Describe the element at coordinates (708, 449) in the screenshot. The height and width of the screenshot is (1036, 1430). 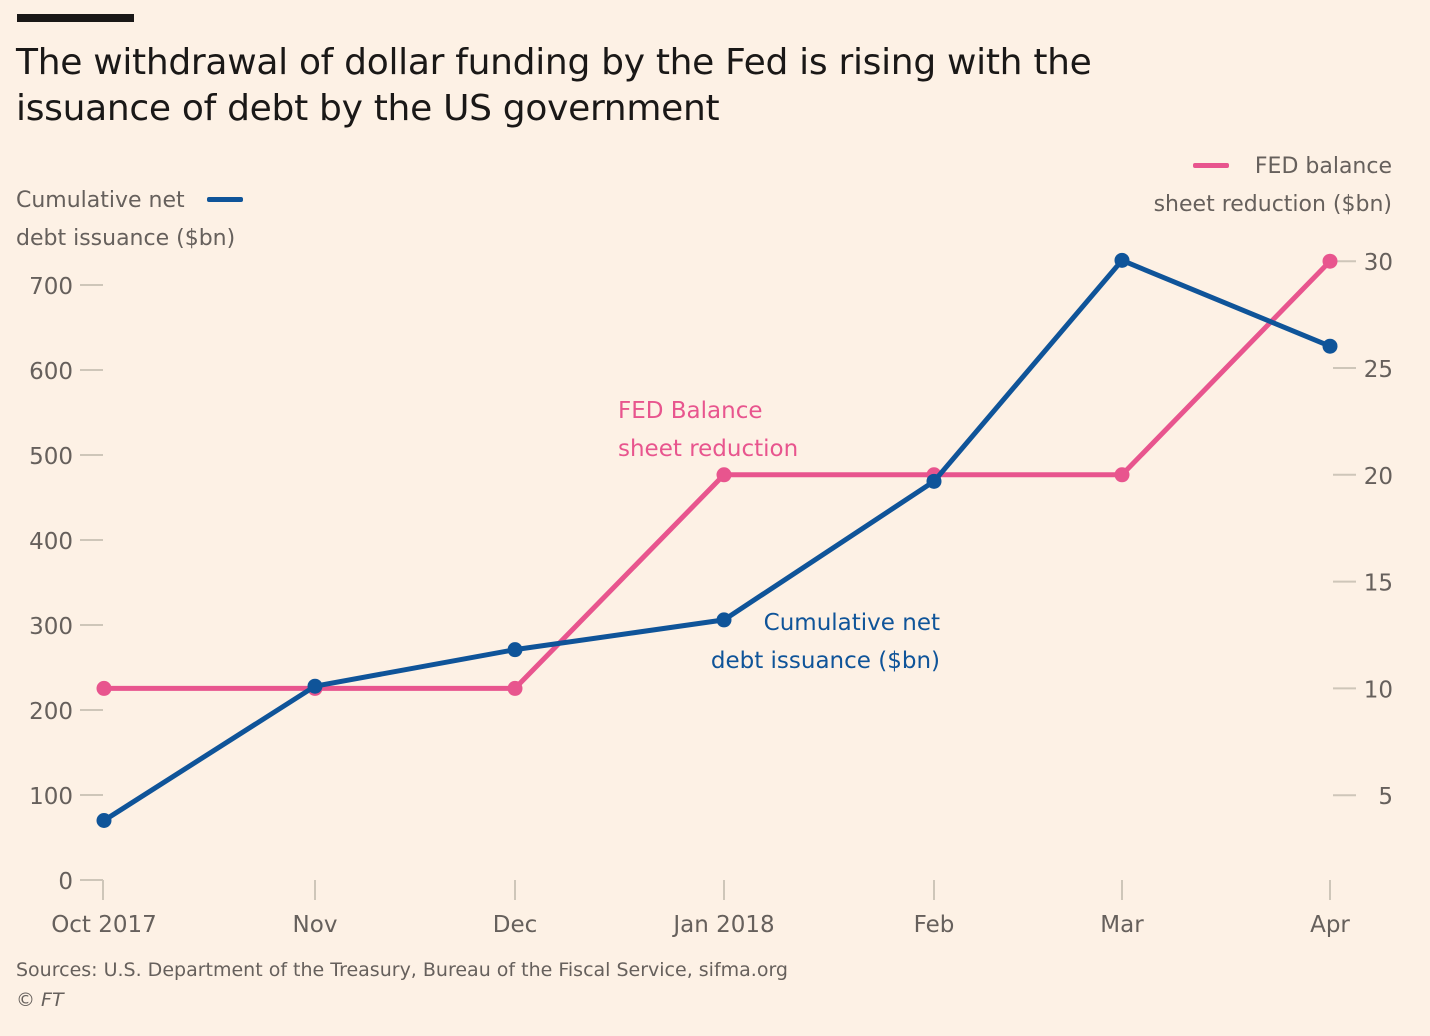
I see `fed-annotation-line-2: sheet reduction` at that location.